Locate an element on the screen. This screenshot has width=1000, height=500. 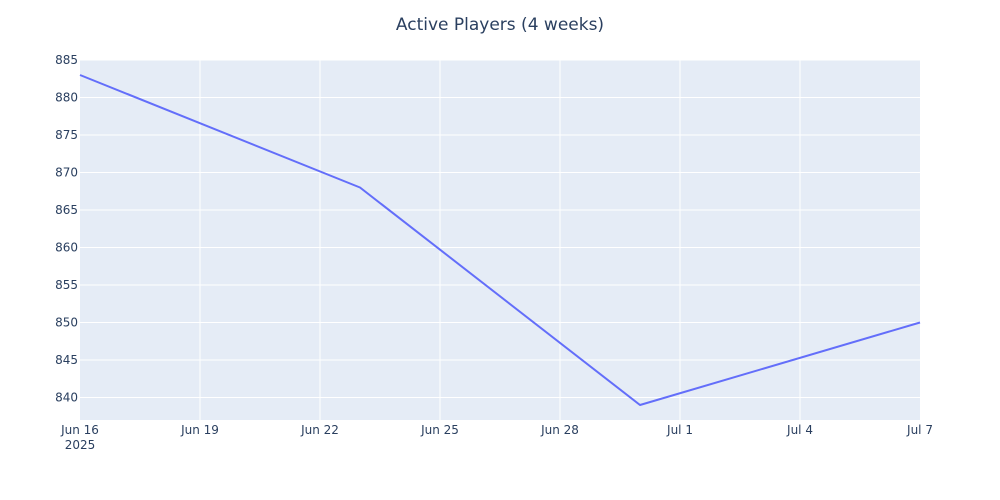
y-tick-label: 870 is located at coordinates (66, 173).